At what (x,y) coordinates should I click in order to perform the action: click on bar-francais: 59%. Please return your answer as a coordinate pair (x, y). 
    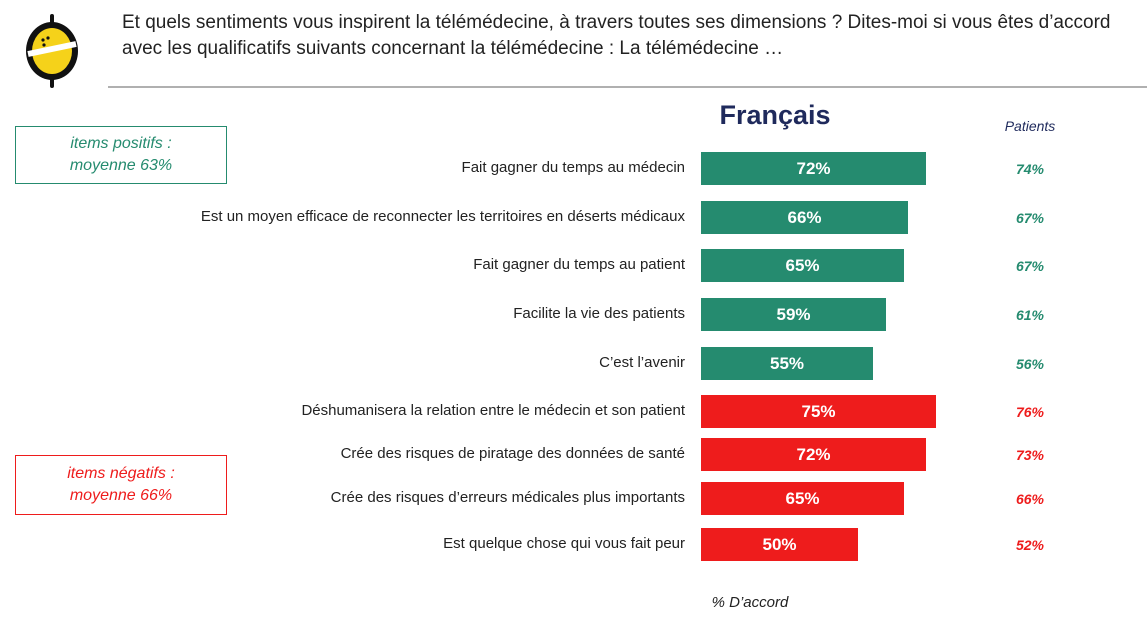
    Looking at the image, I should click on (793, 314).